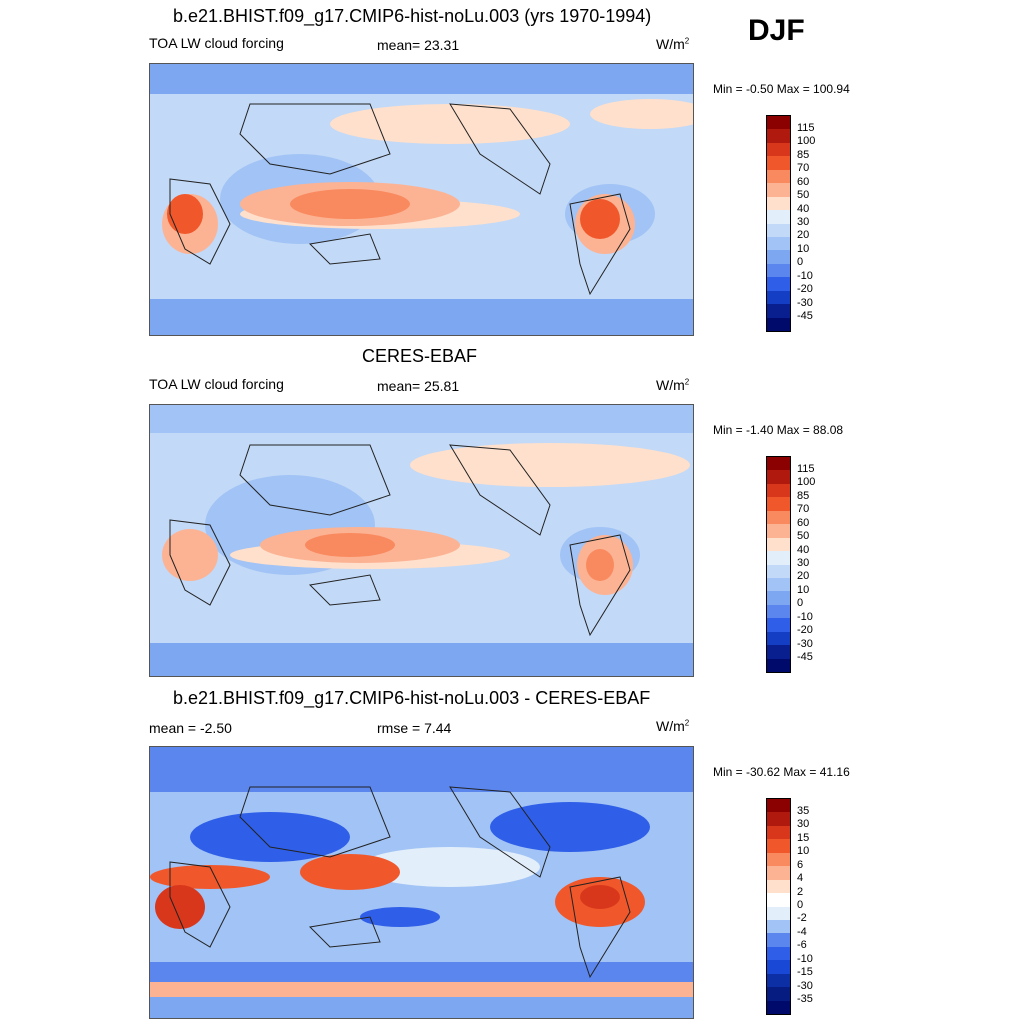  I want to click on colorbar-tick-label: 6, so click(800, 864).